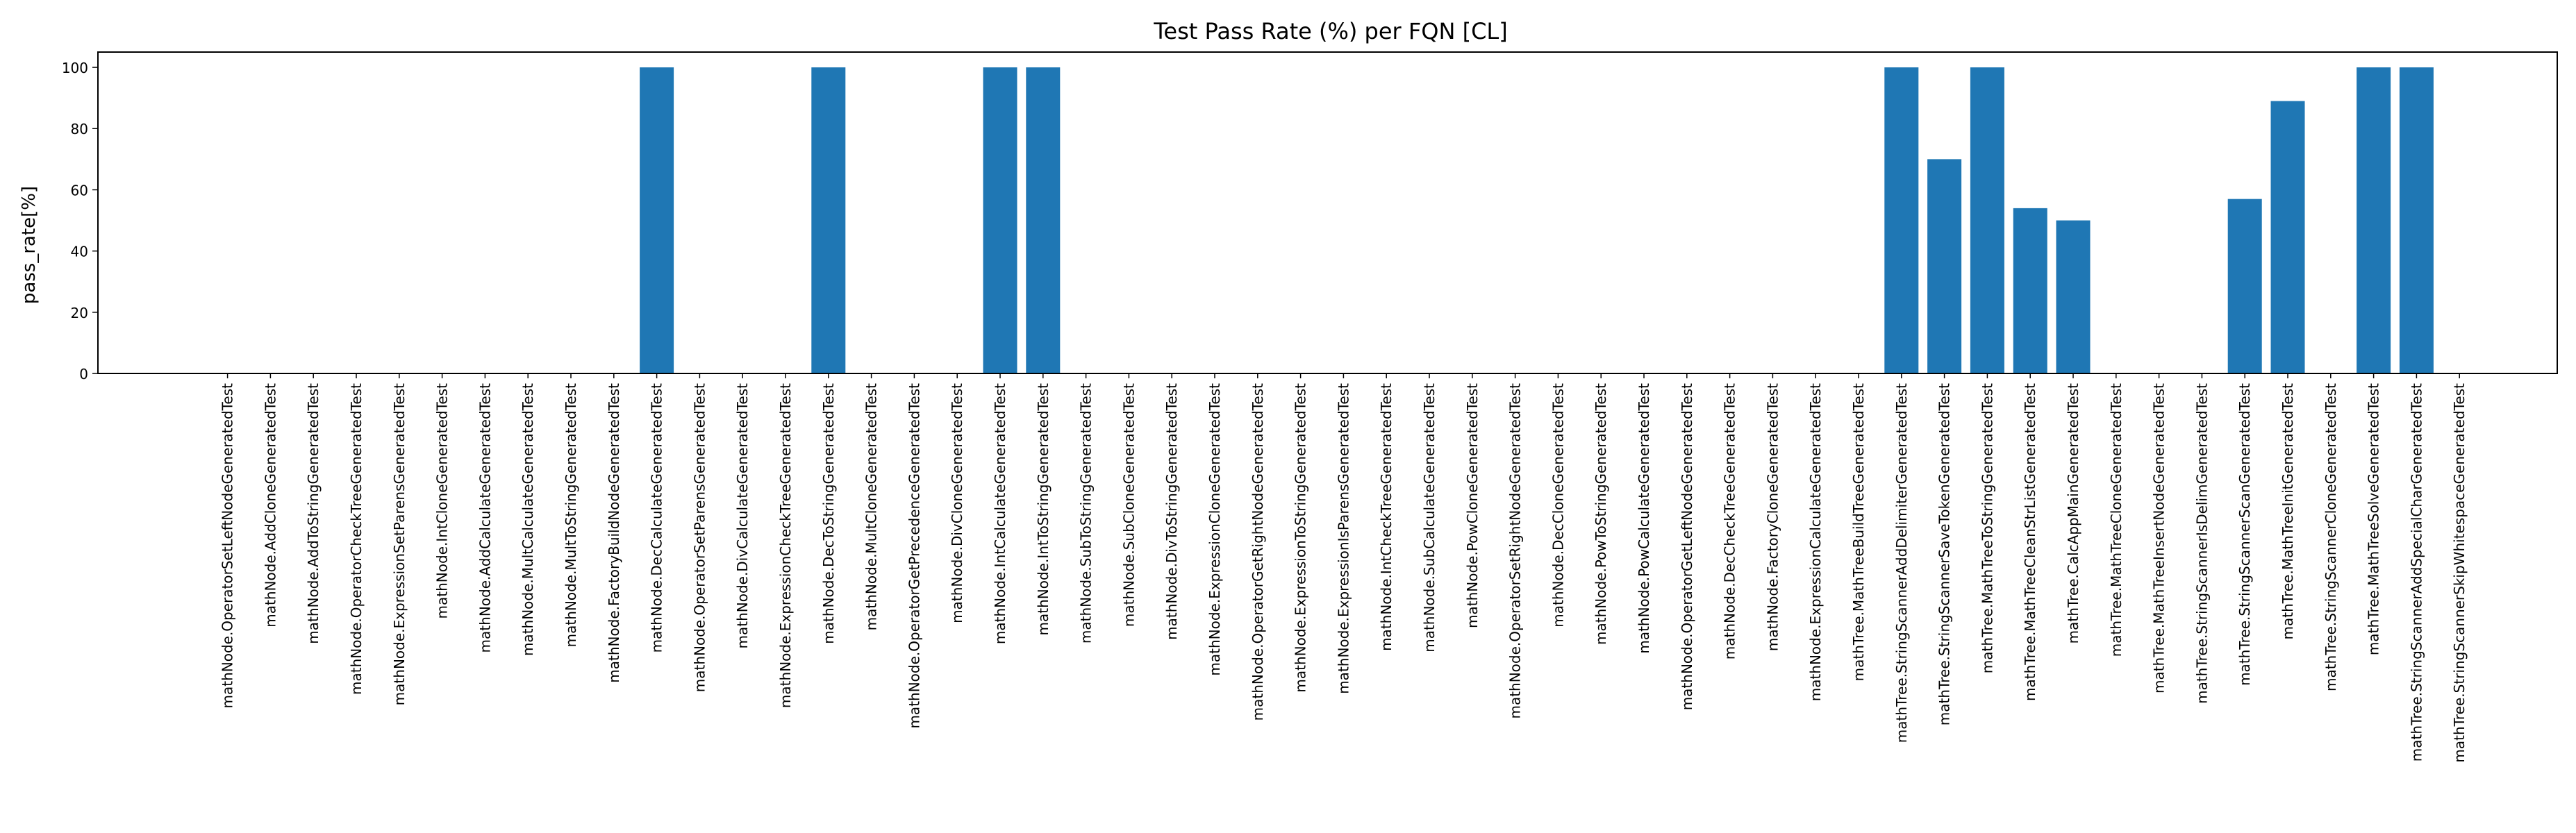  I want to click on x-tick-label: mathNode.IntCheckTreeGeneratedTest, so click(1386, 517).